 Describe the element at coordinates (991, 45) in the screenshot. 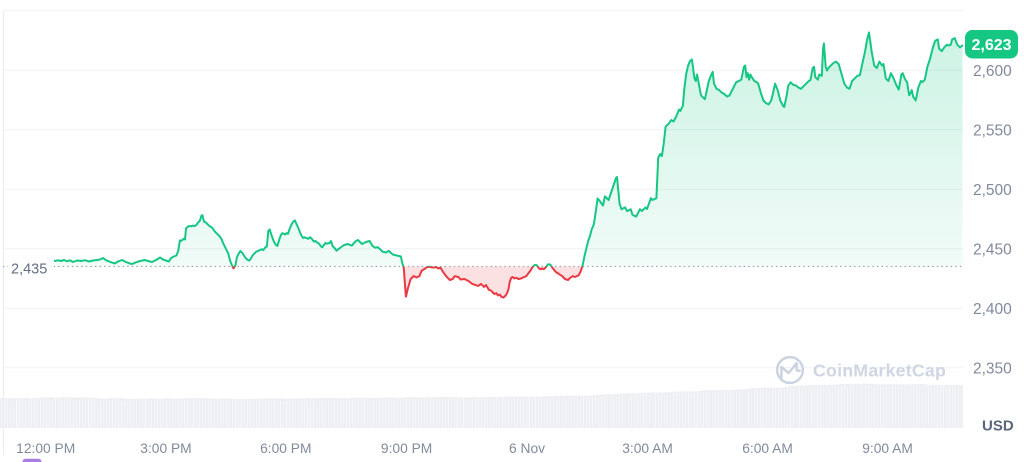

I see `svg-text: 2,623` at that location.